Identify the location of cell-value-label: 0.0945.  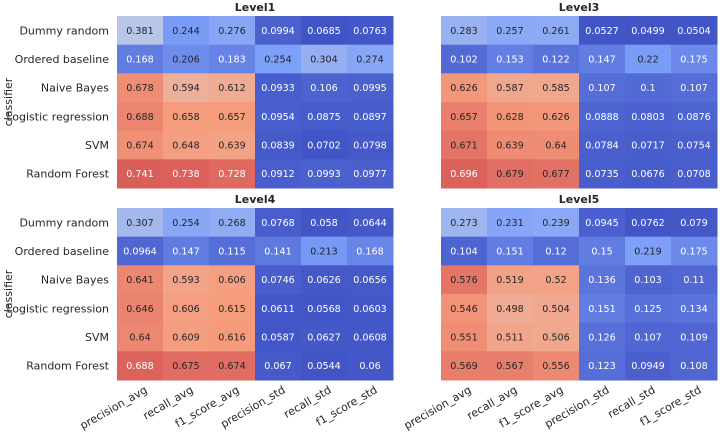
(602, 223).